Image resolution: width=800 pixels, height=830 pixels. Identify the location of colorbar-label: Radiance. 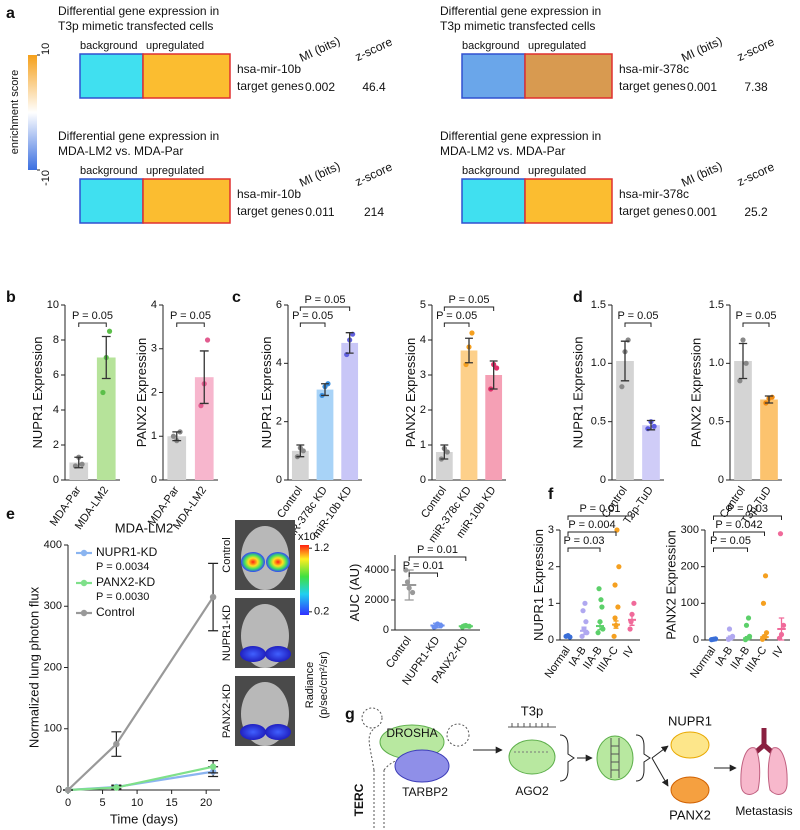
(310, 685).